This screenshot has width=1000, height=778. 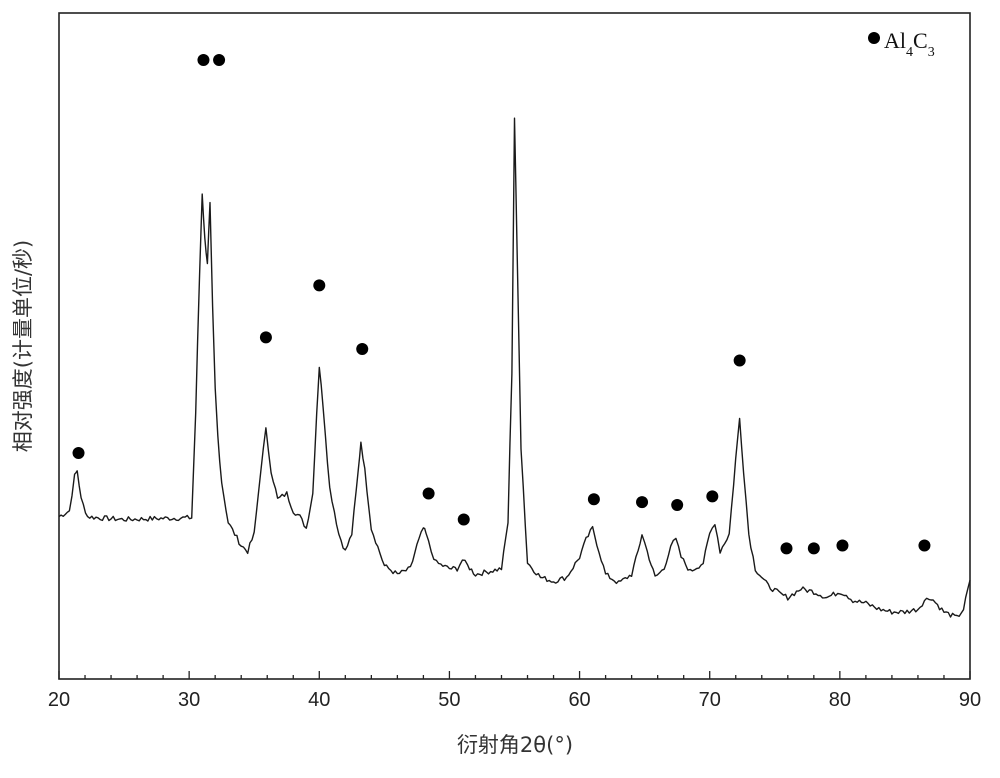 I want to click on x-axis-ticks, so click(x=514, y=675).